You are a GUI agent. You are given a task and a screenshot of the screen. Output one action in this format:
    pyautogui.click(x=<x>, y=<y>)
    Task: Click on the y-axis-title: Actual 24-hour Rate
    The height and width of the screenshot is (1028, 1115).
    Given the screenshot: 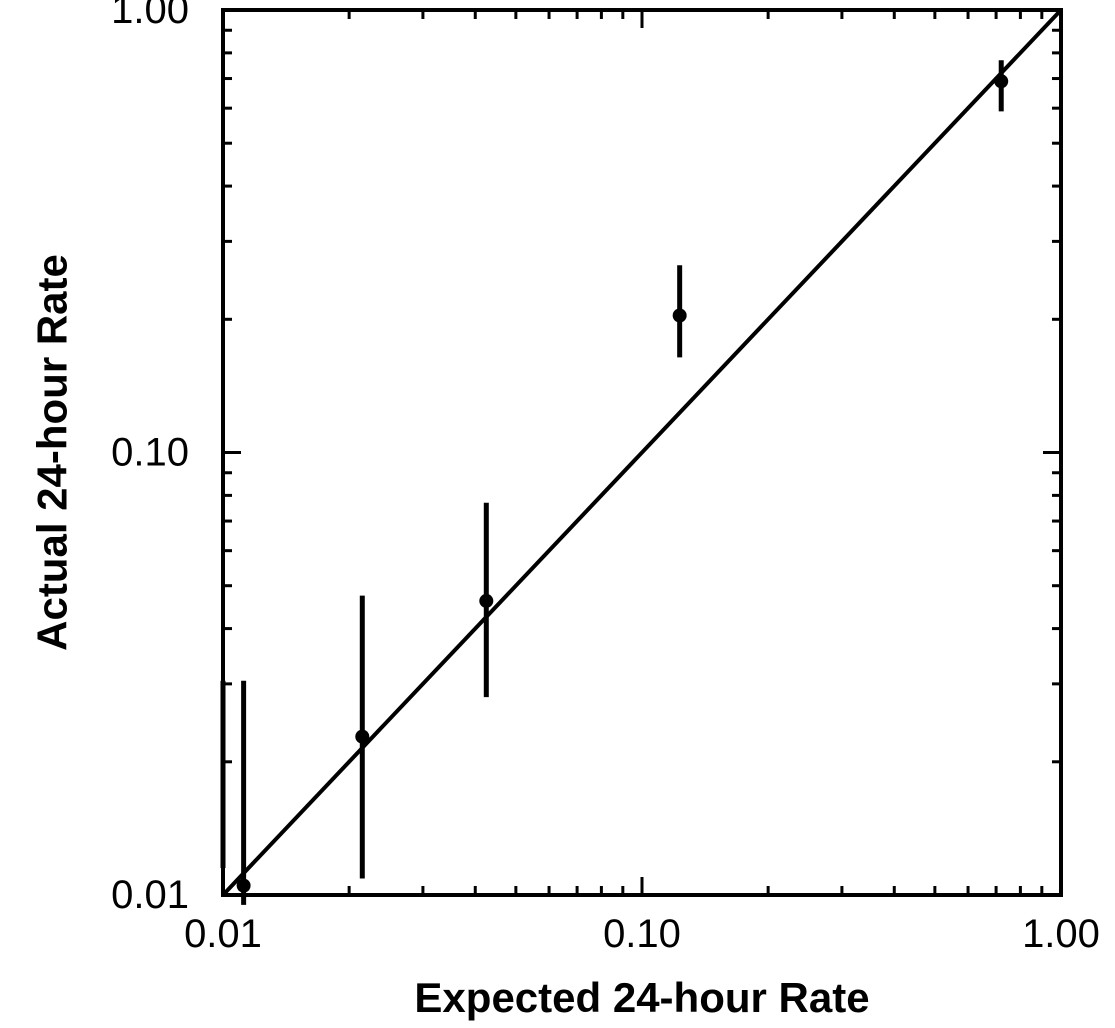 What is the action you would take?
    pyautogui.click(x=52, y=452)
    